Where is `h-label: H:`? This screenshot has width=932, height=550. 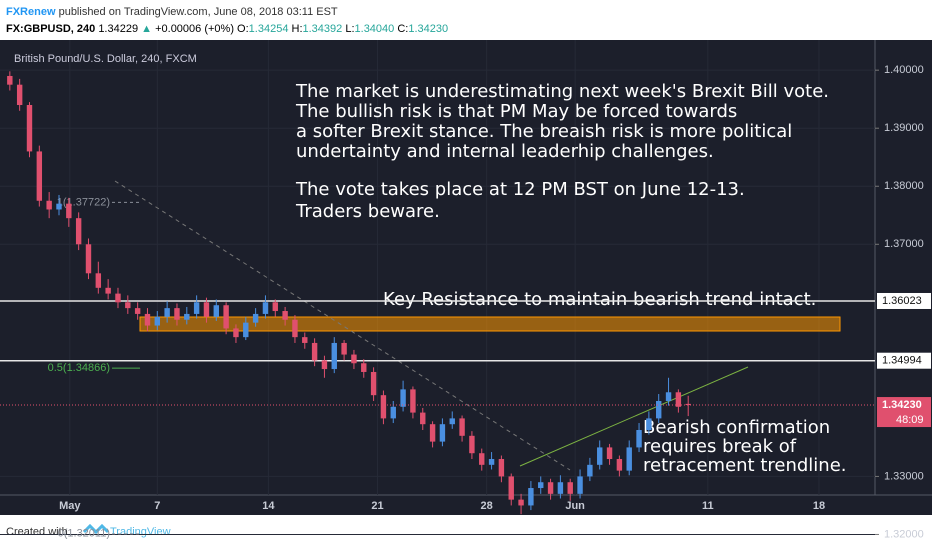
h-label: H: is located at coordinates (297, 29).